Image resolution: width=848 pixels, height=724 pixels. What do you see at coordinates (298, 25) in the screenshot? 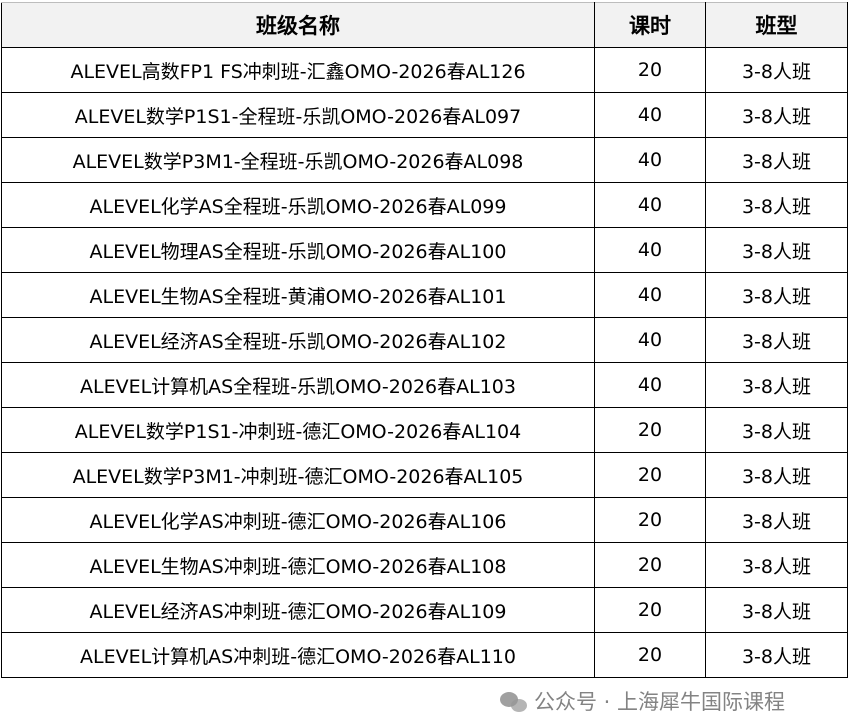
I see `header-class-name: 班级名称` at bounding box center [298, 25].